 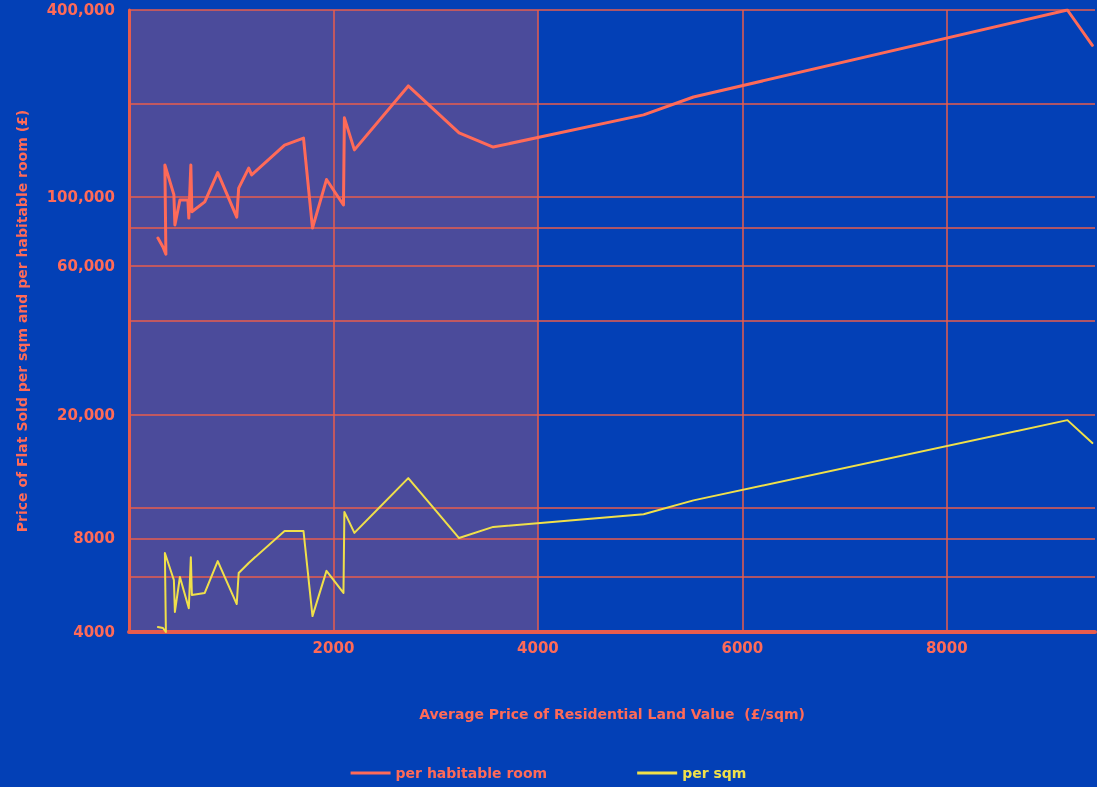 I want to click on y-tick-label: 400,000, so click(x=80, y=10).